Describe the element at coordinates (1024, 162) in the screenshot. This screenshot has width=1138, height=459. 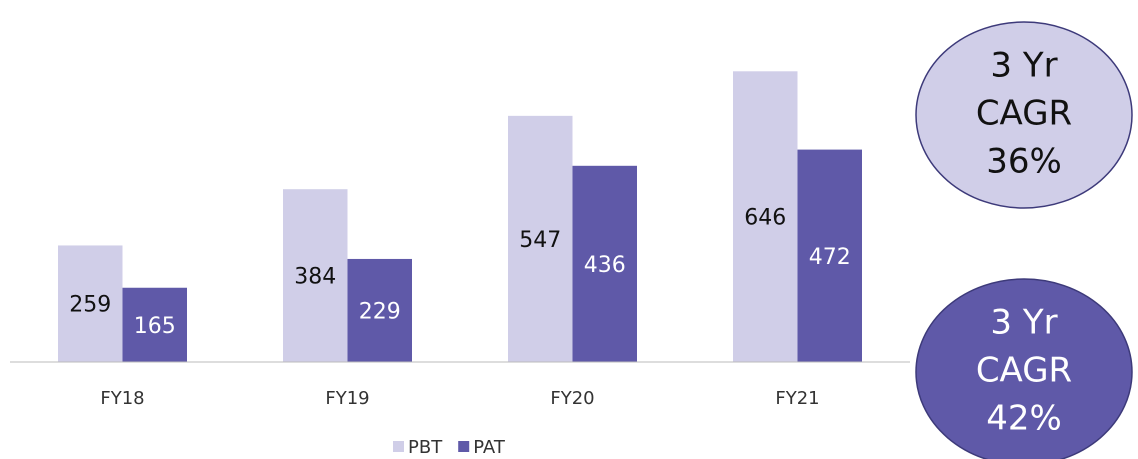
I see `cagr-text: 36%` at that location.